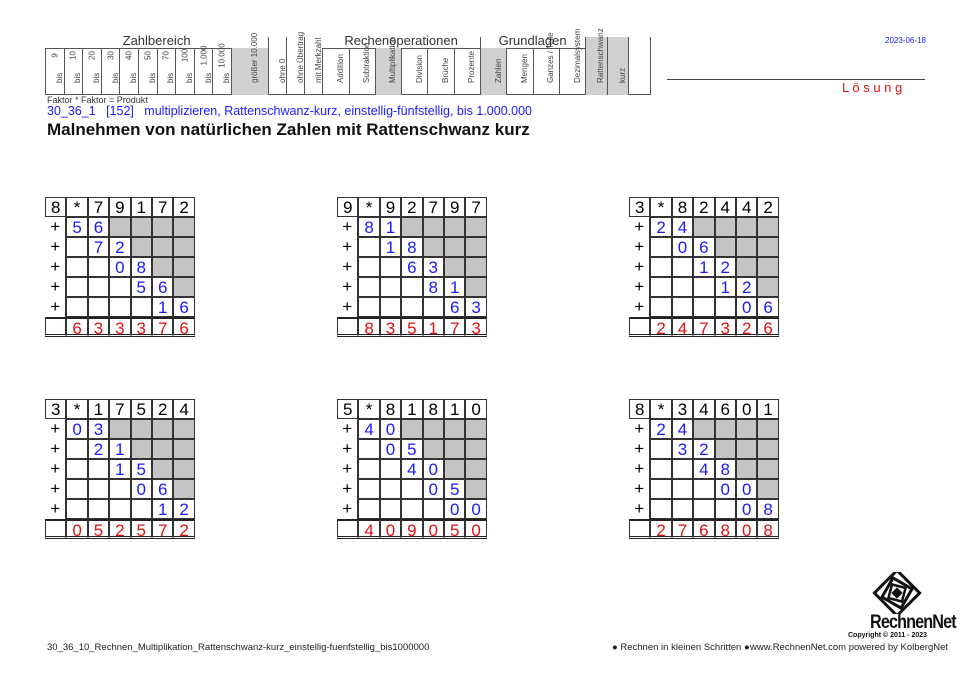 This screenshot has width=963, height=681. Describe the element at coordinates (361, 69) in the screenshot. I see `operation-1: Subtraktion` at that location.